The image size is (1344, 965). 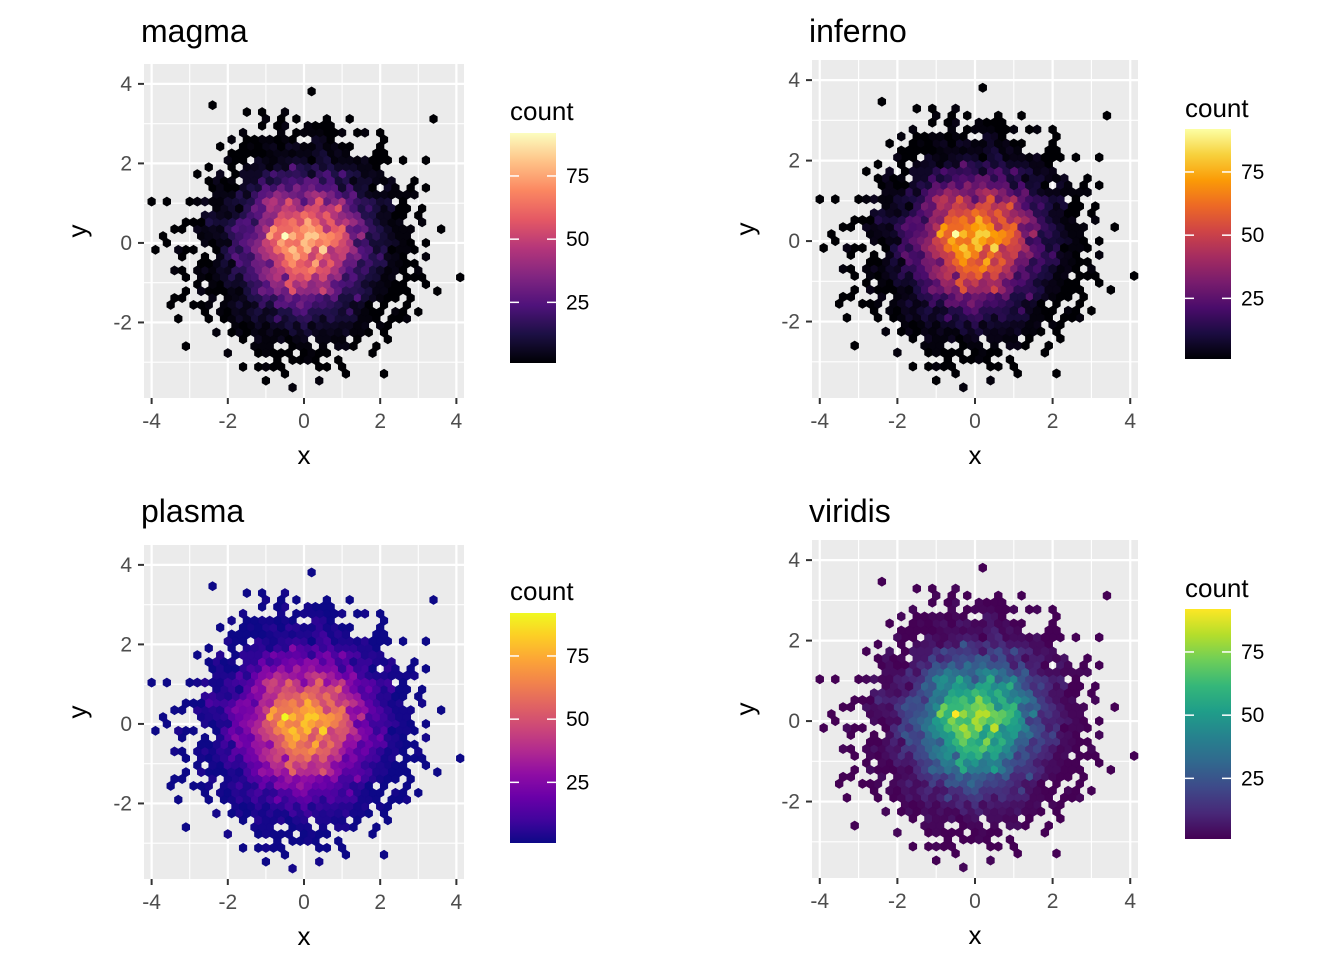 What do you see at coordinates (306, 239) in the screenshot?
I see `hexbin-layer` at bounding box center [306, 239].